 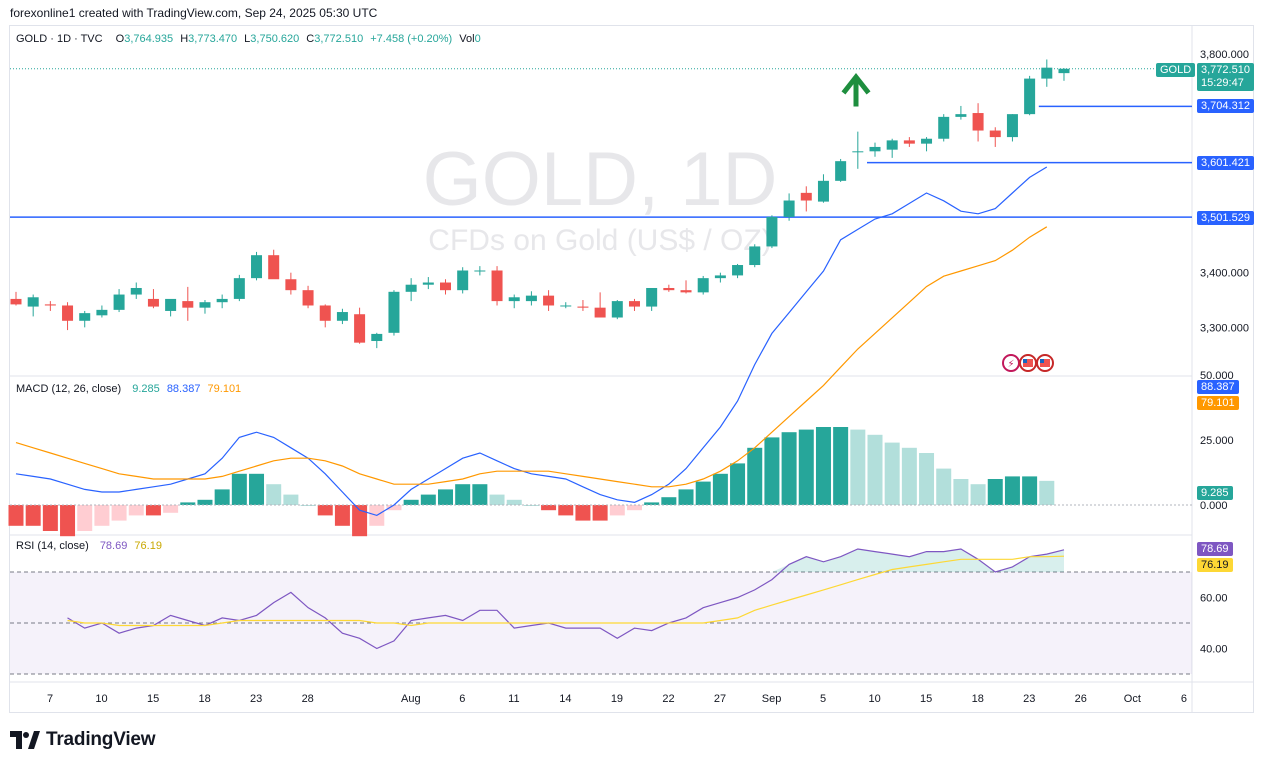 What do you see at coordinates (531, 482) in the screenshot?
I see `macd-histogram` at bounding box center [531, 482].